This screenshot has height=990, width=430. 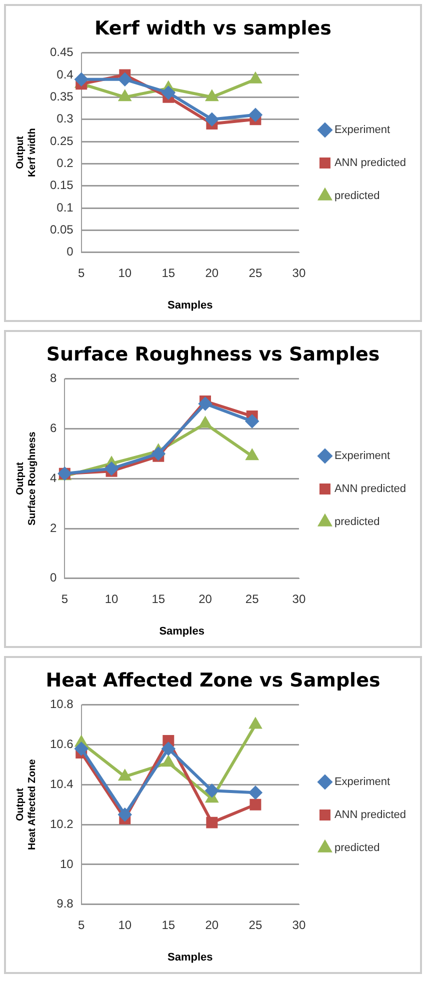 What do you see at coordinates (62, 185) in the screenshot?
I see `y-tick-label: 0.15` at bounding box center [62, 185].